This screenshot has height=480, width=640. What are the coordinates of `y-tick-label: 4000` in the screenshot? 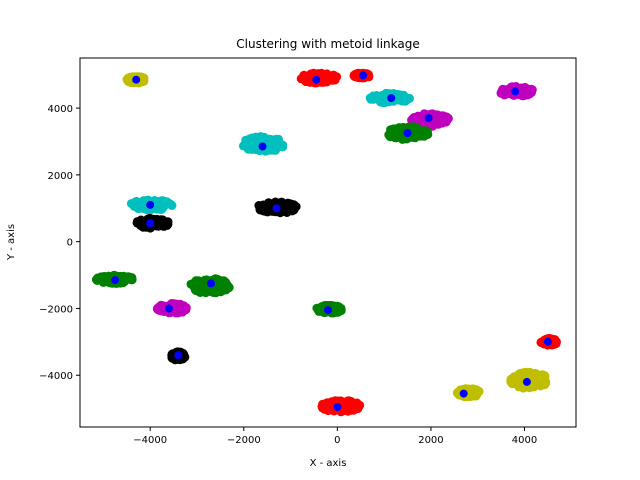 It's located at (60, 109).